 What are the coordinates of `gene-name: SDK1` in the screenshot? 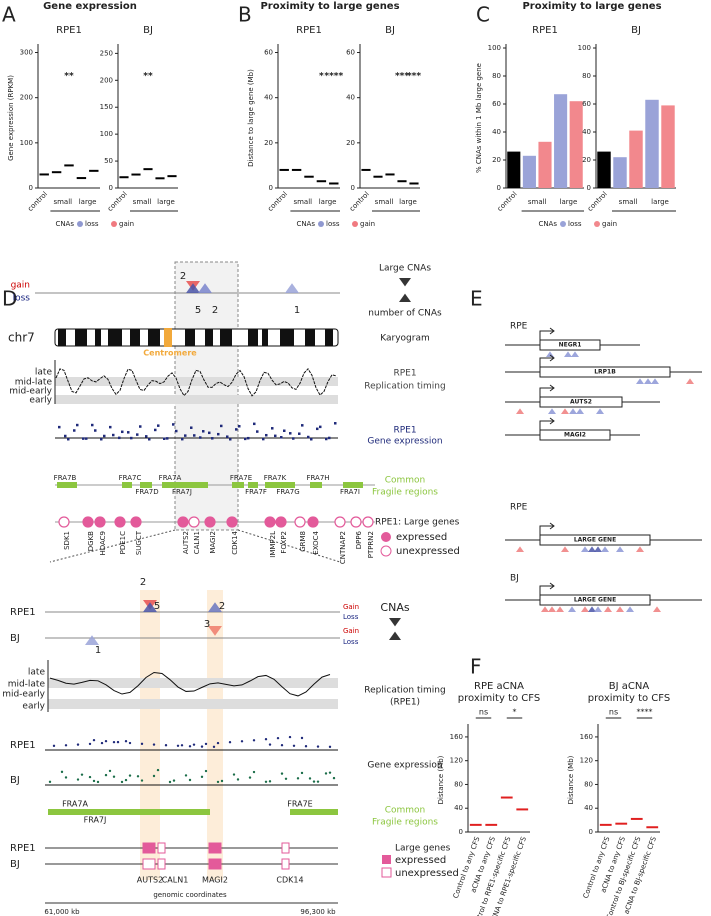 It's located at (67, 540).